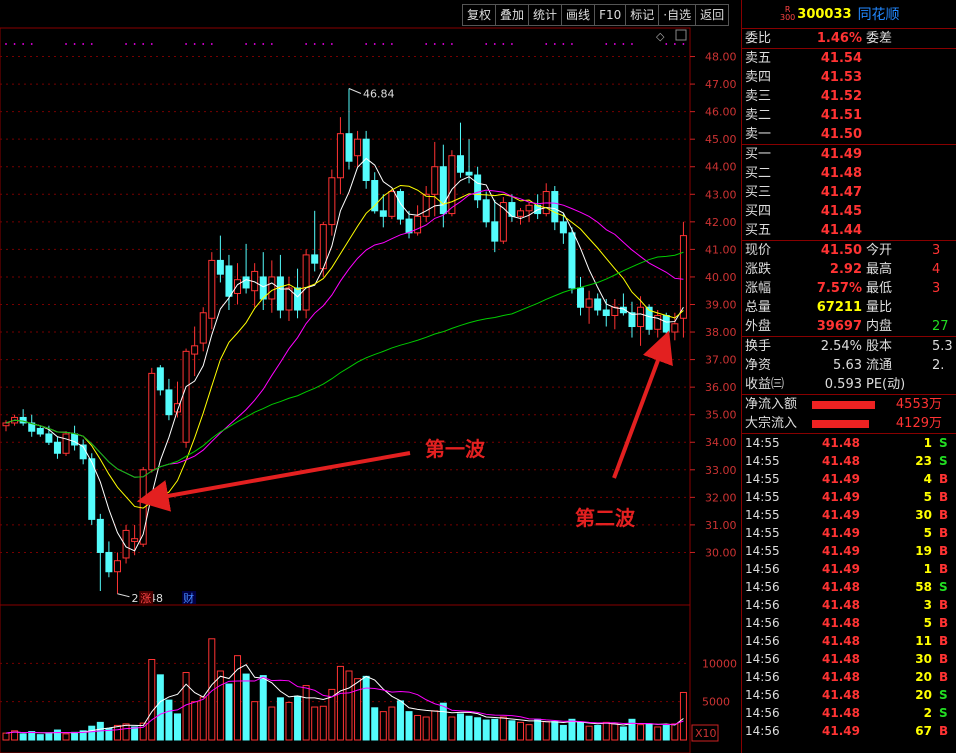 This screenshot has height=753, width=956. What do you see at coordinates (642, 404) in the screenshot?
I see `wave2-arrow` at bounding box center [642, 404].